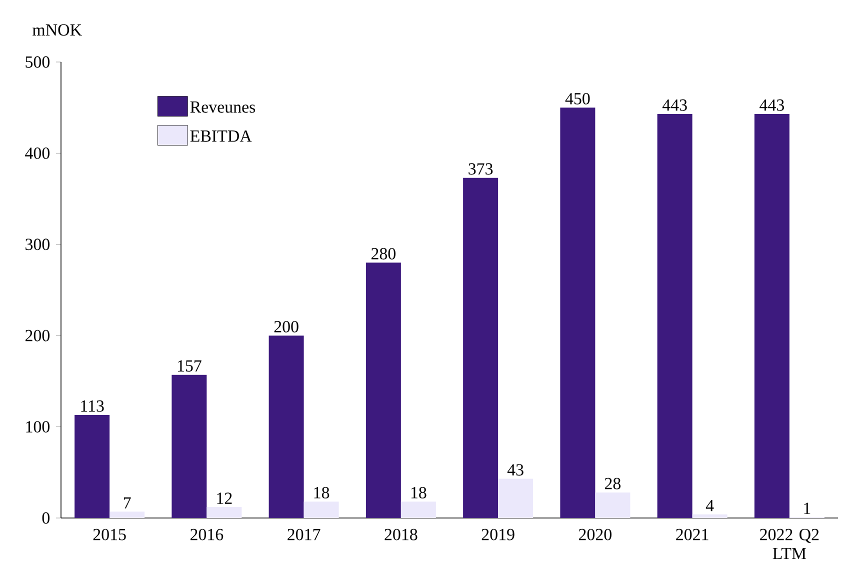  I want to click on y-tick-label: 200, so click(38, 336).